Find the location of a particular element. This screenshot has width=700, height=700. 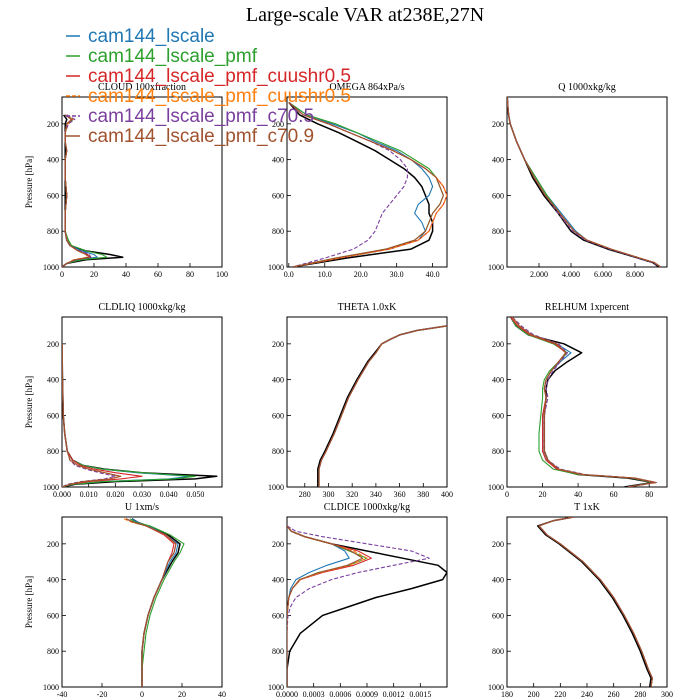

x-tick-label: 6.000 is located at coordinates (603, 274).